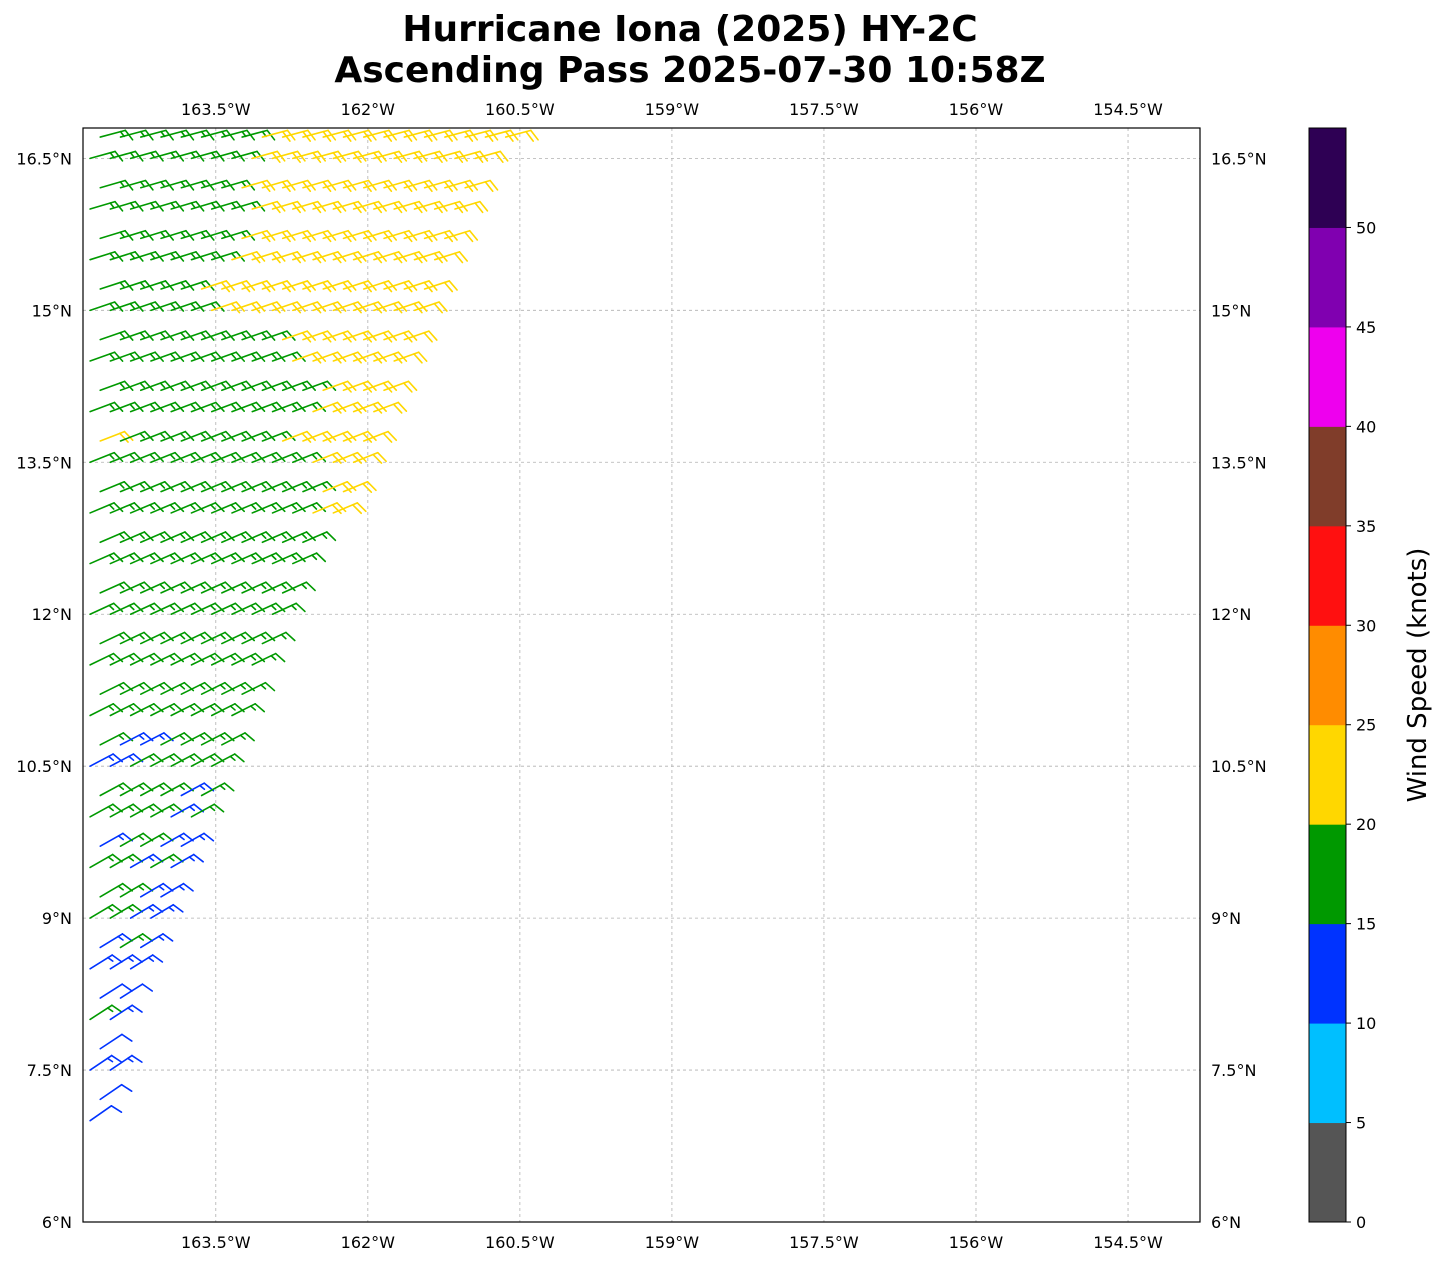 The height and width of the screenshot is (1268, 1445). I want to click on colorbar-tick-label: 25, so click(1366, 725).